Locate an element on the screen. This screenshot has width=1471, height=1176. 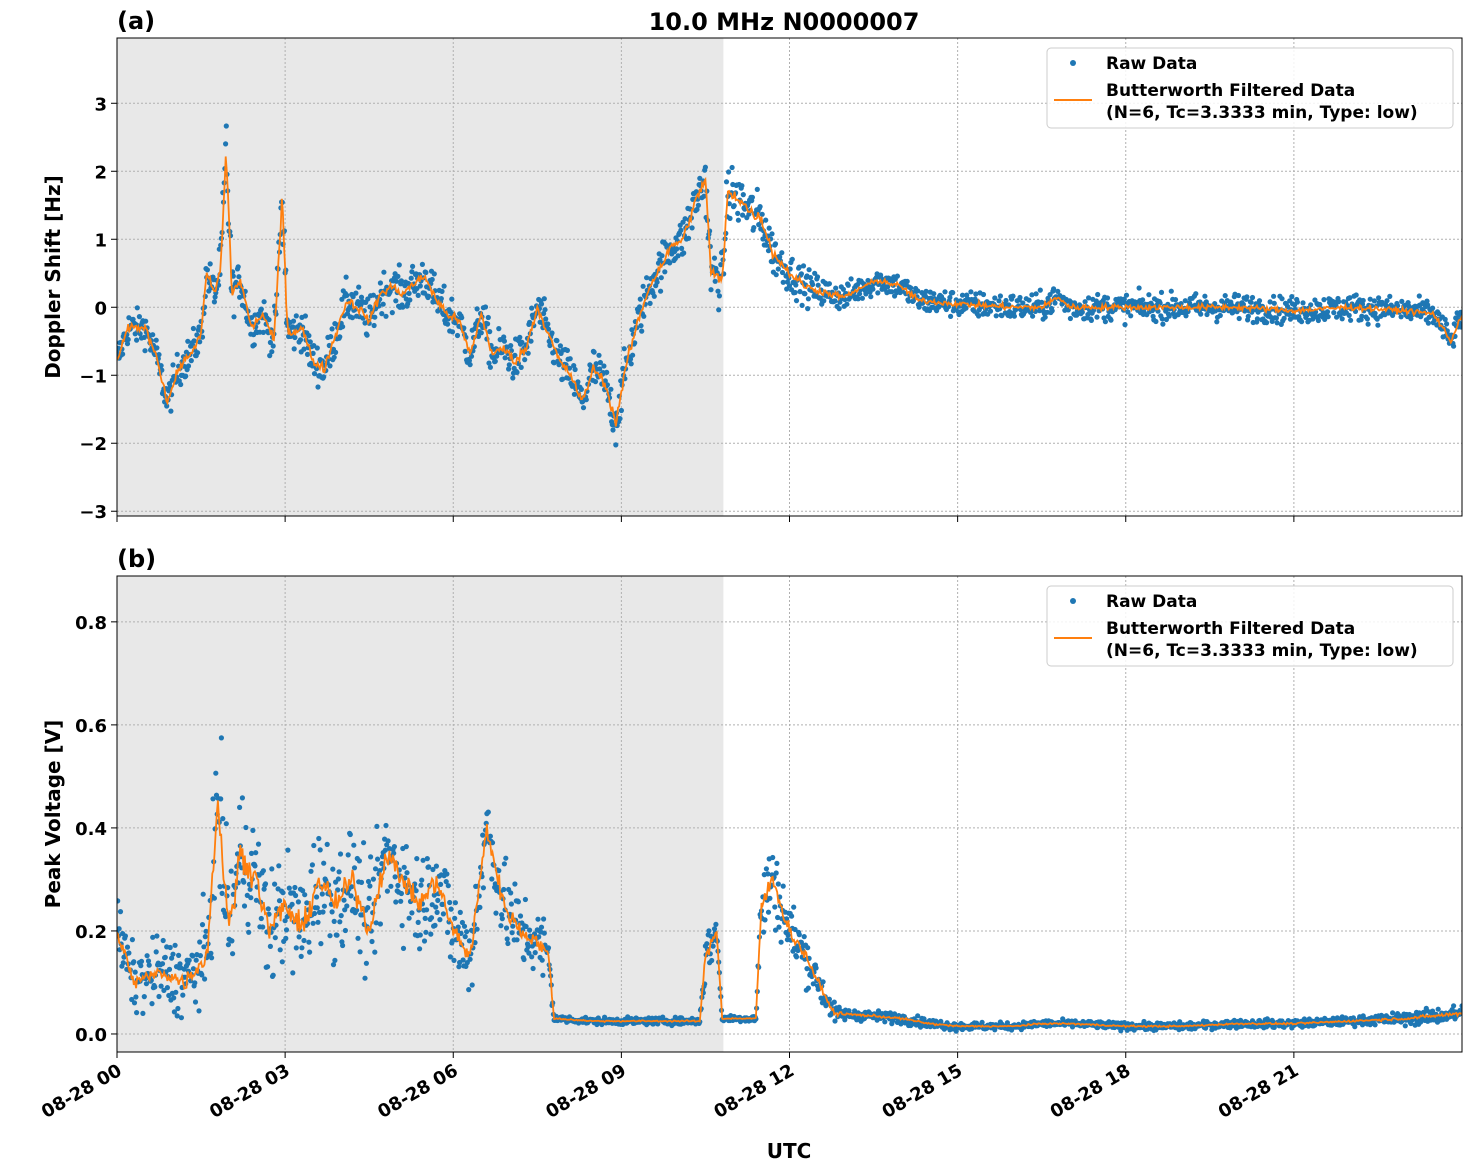
legend-filtered-params: (N=6, Tc=3.3333 min, Type: low) is located at coordinates (1262, 113).